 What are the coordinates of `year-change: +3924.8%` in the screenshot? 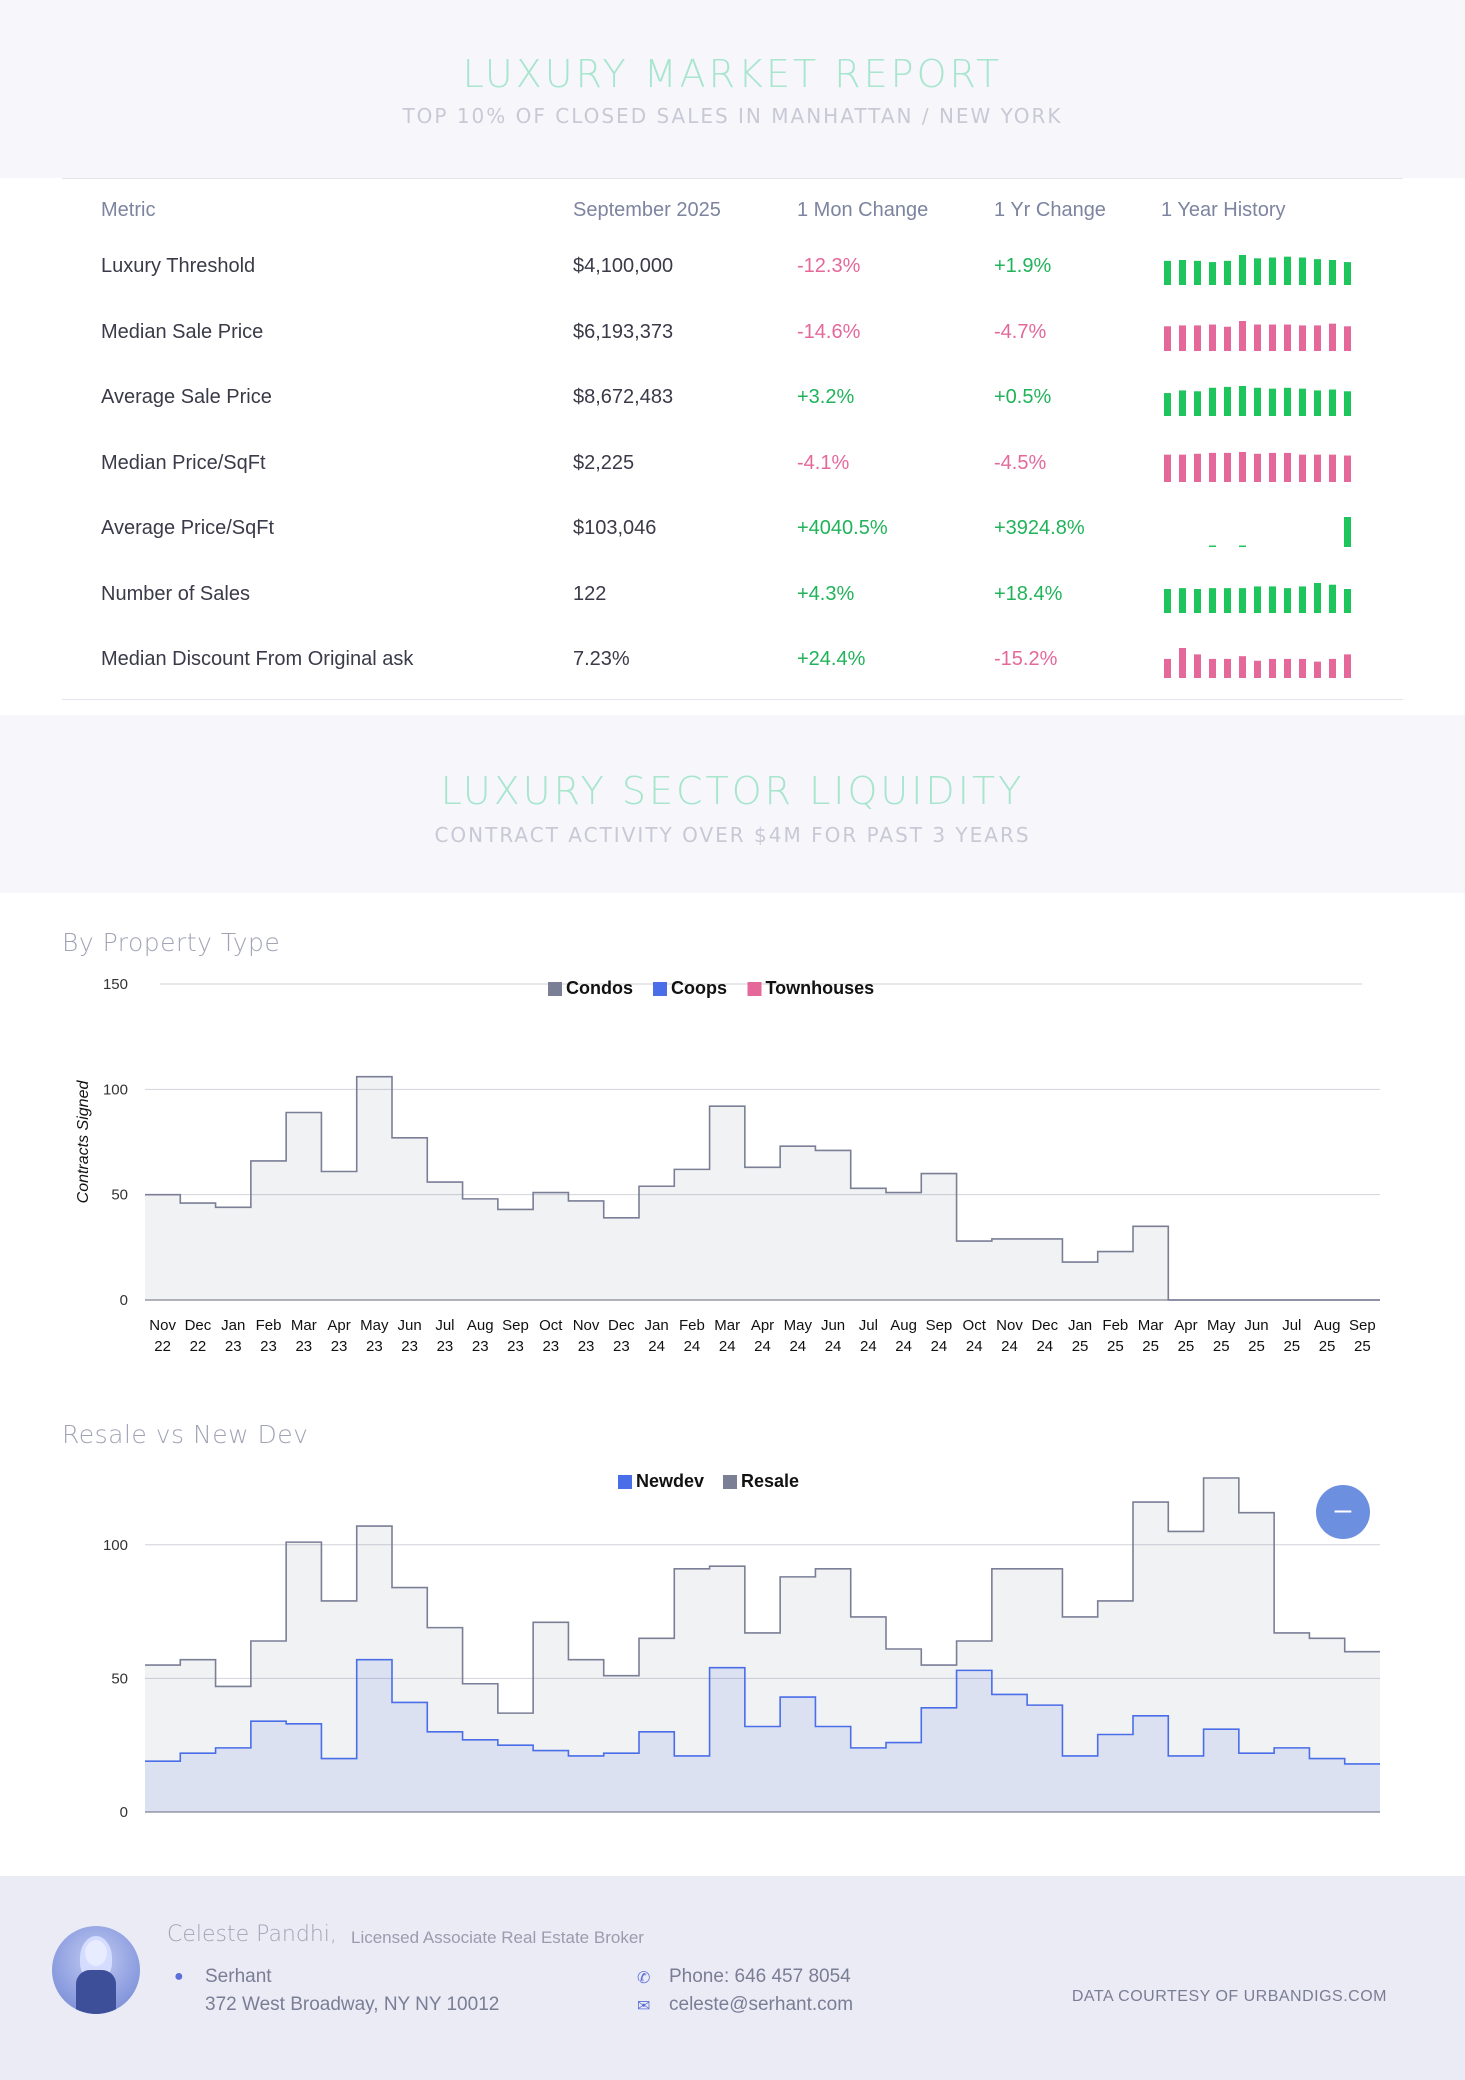 It's located at (1039, 528).